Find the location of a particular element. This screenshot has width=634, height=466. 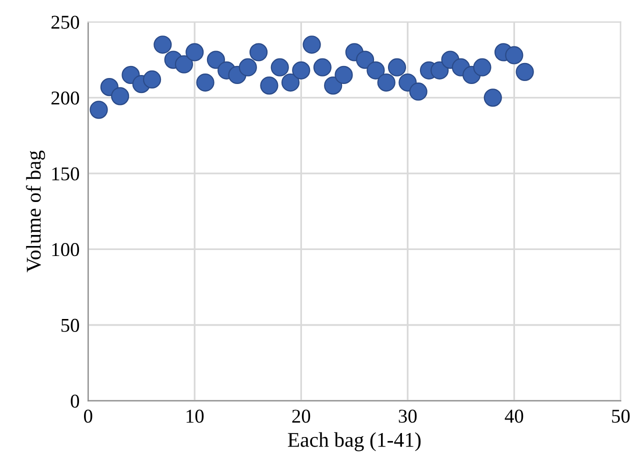

x-tick-label: 40 is located at coordinates (514, 416).